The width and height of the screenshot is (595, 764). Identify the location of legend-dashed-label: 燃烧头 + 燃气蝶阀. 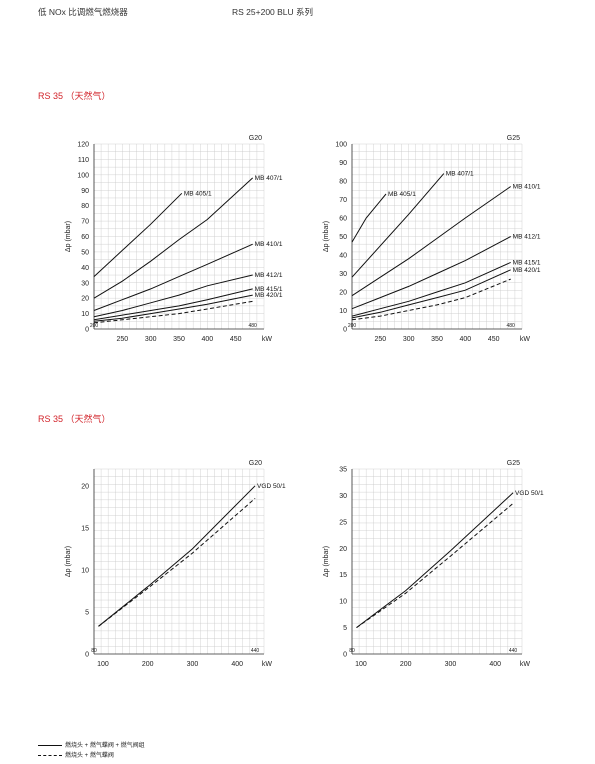
(89, 756).